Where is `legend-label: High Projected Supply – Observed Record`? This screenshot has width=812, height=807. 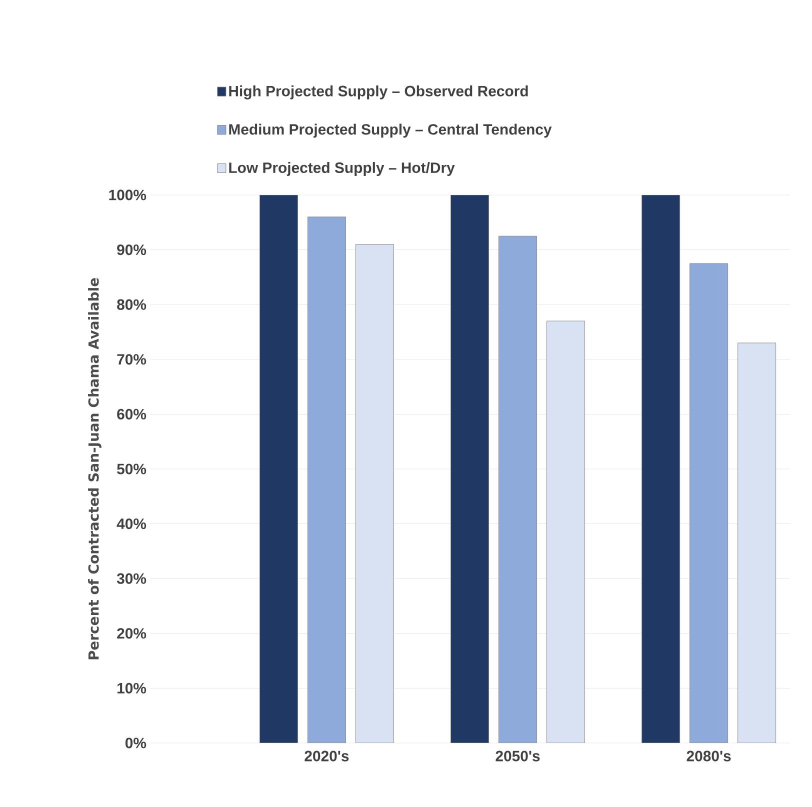
legend-label: High Projected Supply – Observed Record is located at coordinates (378, 92).